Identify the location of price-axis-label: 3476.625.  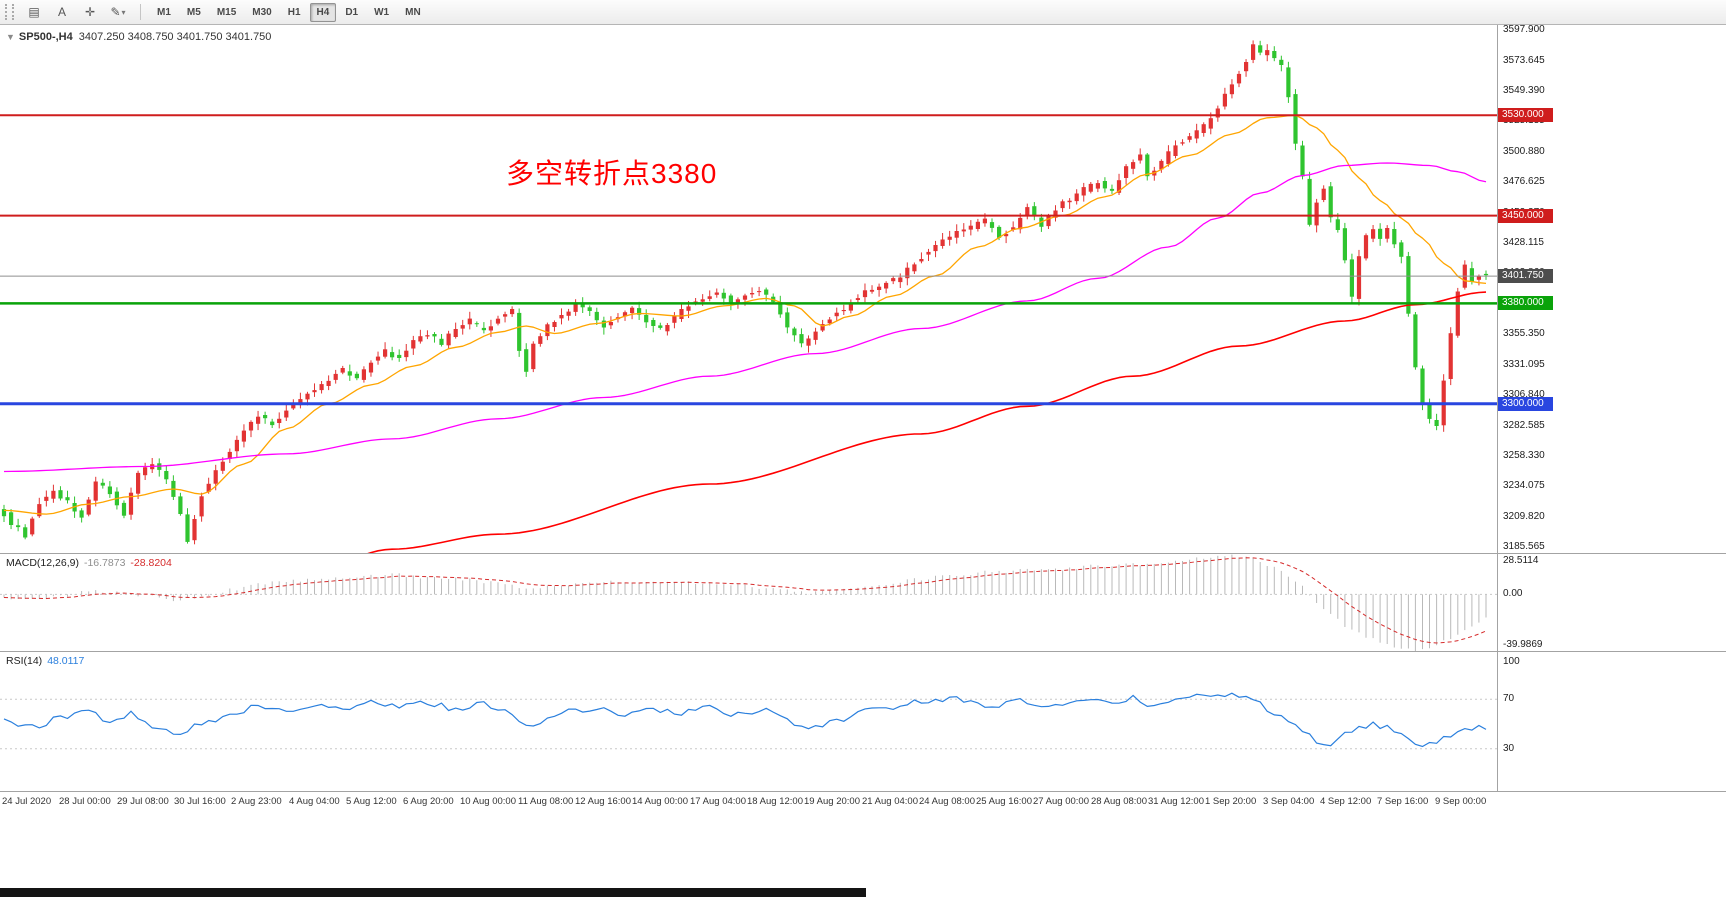
(1524, 181).